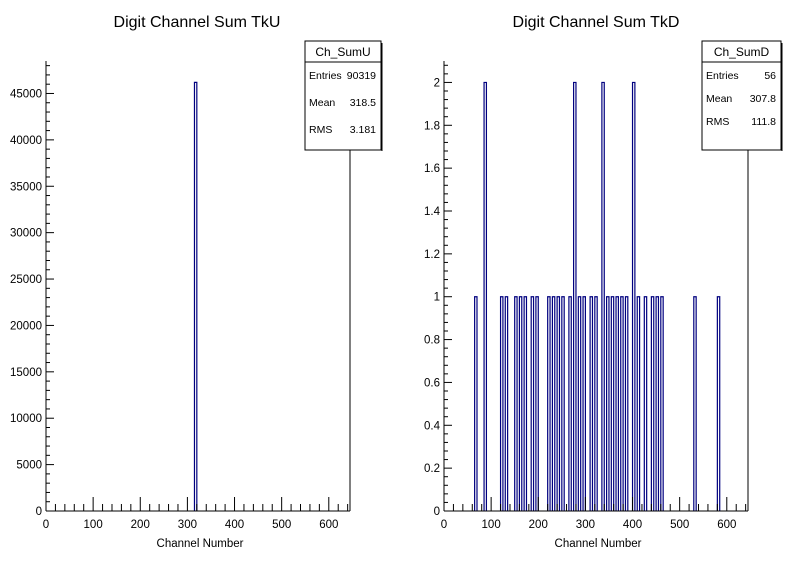 The height and width of the screenshot is (574, 796). Describe the element at coordinates (361, 76) in the screenshot. I see `stats-value: 90319` at that location.